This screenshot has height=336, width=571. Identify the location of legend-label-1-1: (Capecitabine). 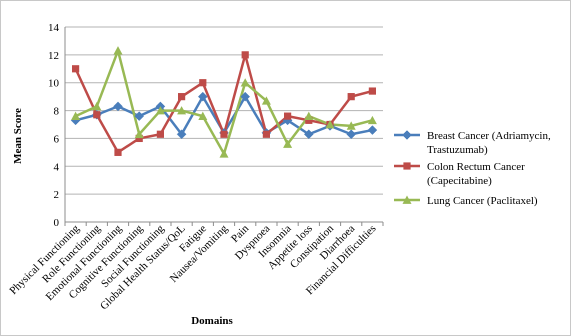
(459, 181).